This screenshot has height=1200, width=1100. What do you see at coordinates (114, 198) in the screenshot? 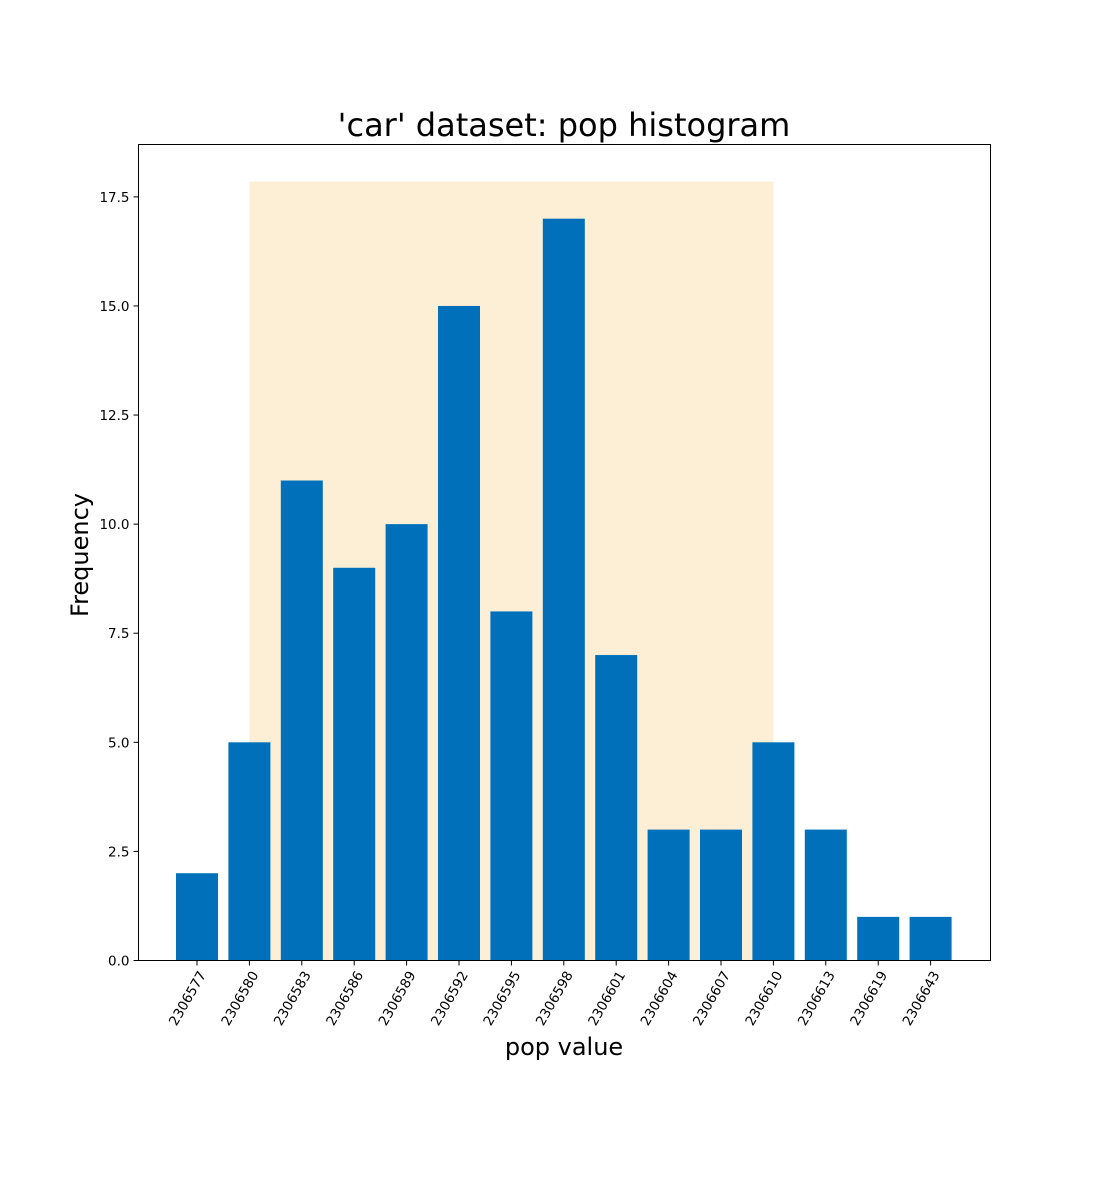
I see `y-tick-label: 17.5` at bounding box center [114, 198].